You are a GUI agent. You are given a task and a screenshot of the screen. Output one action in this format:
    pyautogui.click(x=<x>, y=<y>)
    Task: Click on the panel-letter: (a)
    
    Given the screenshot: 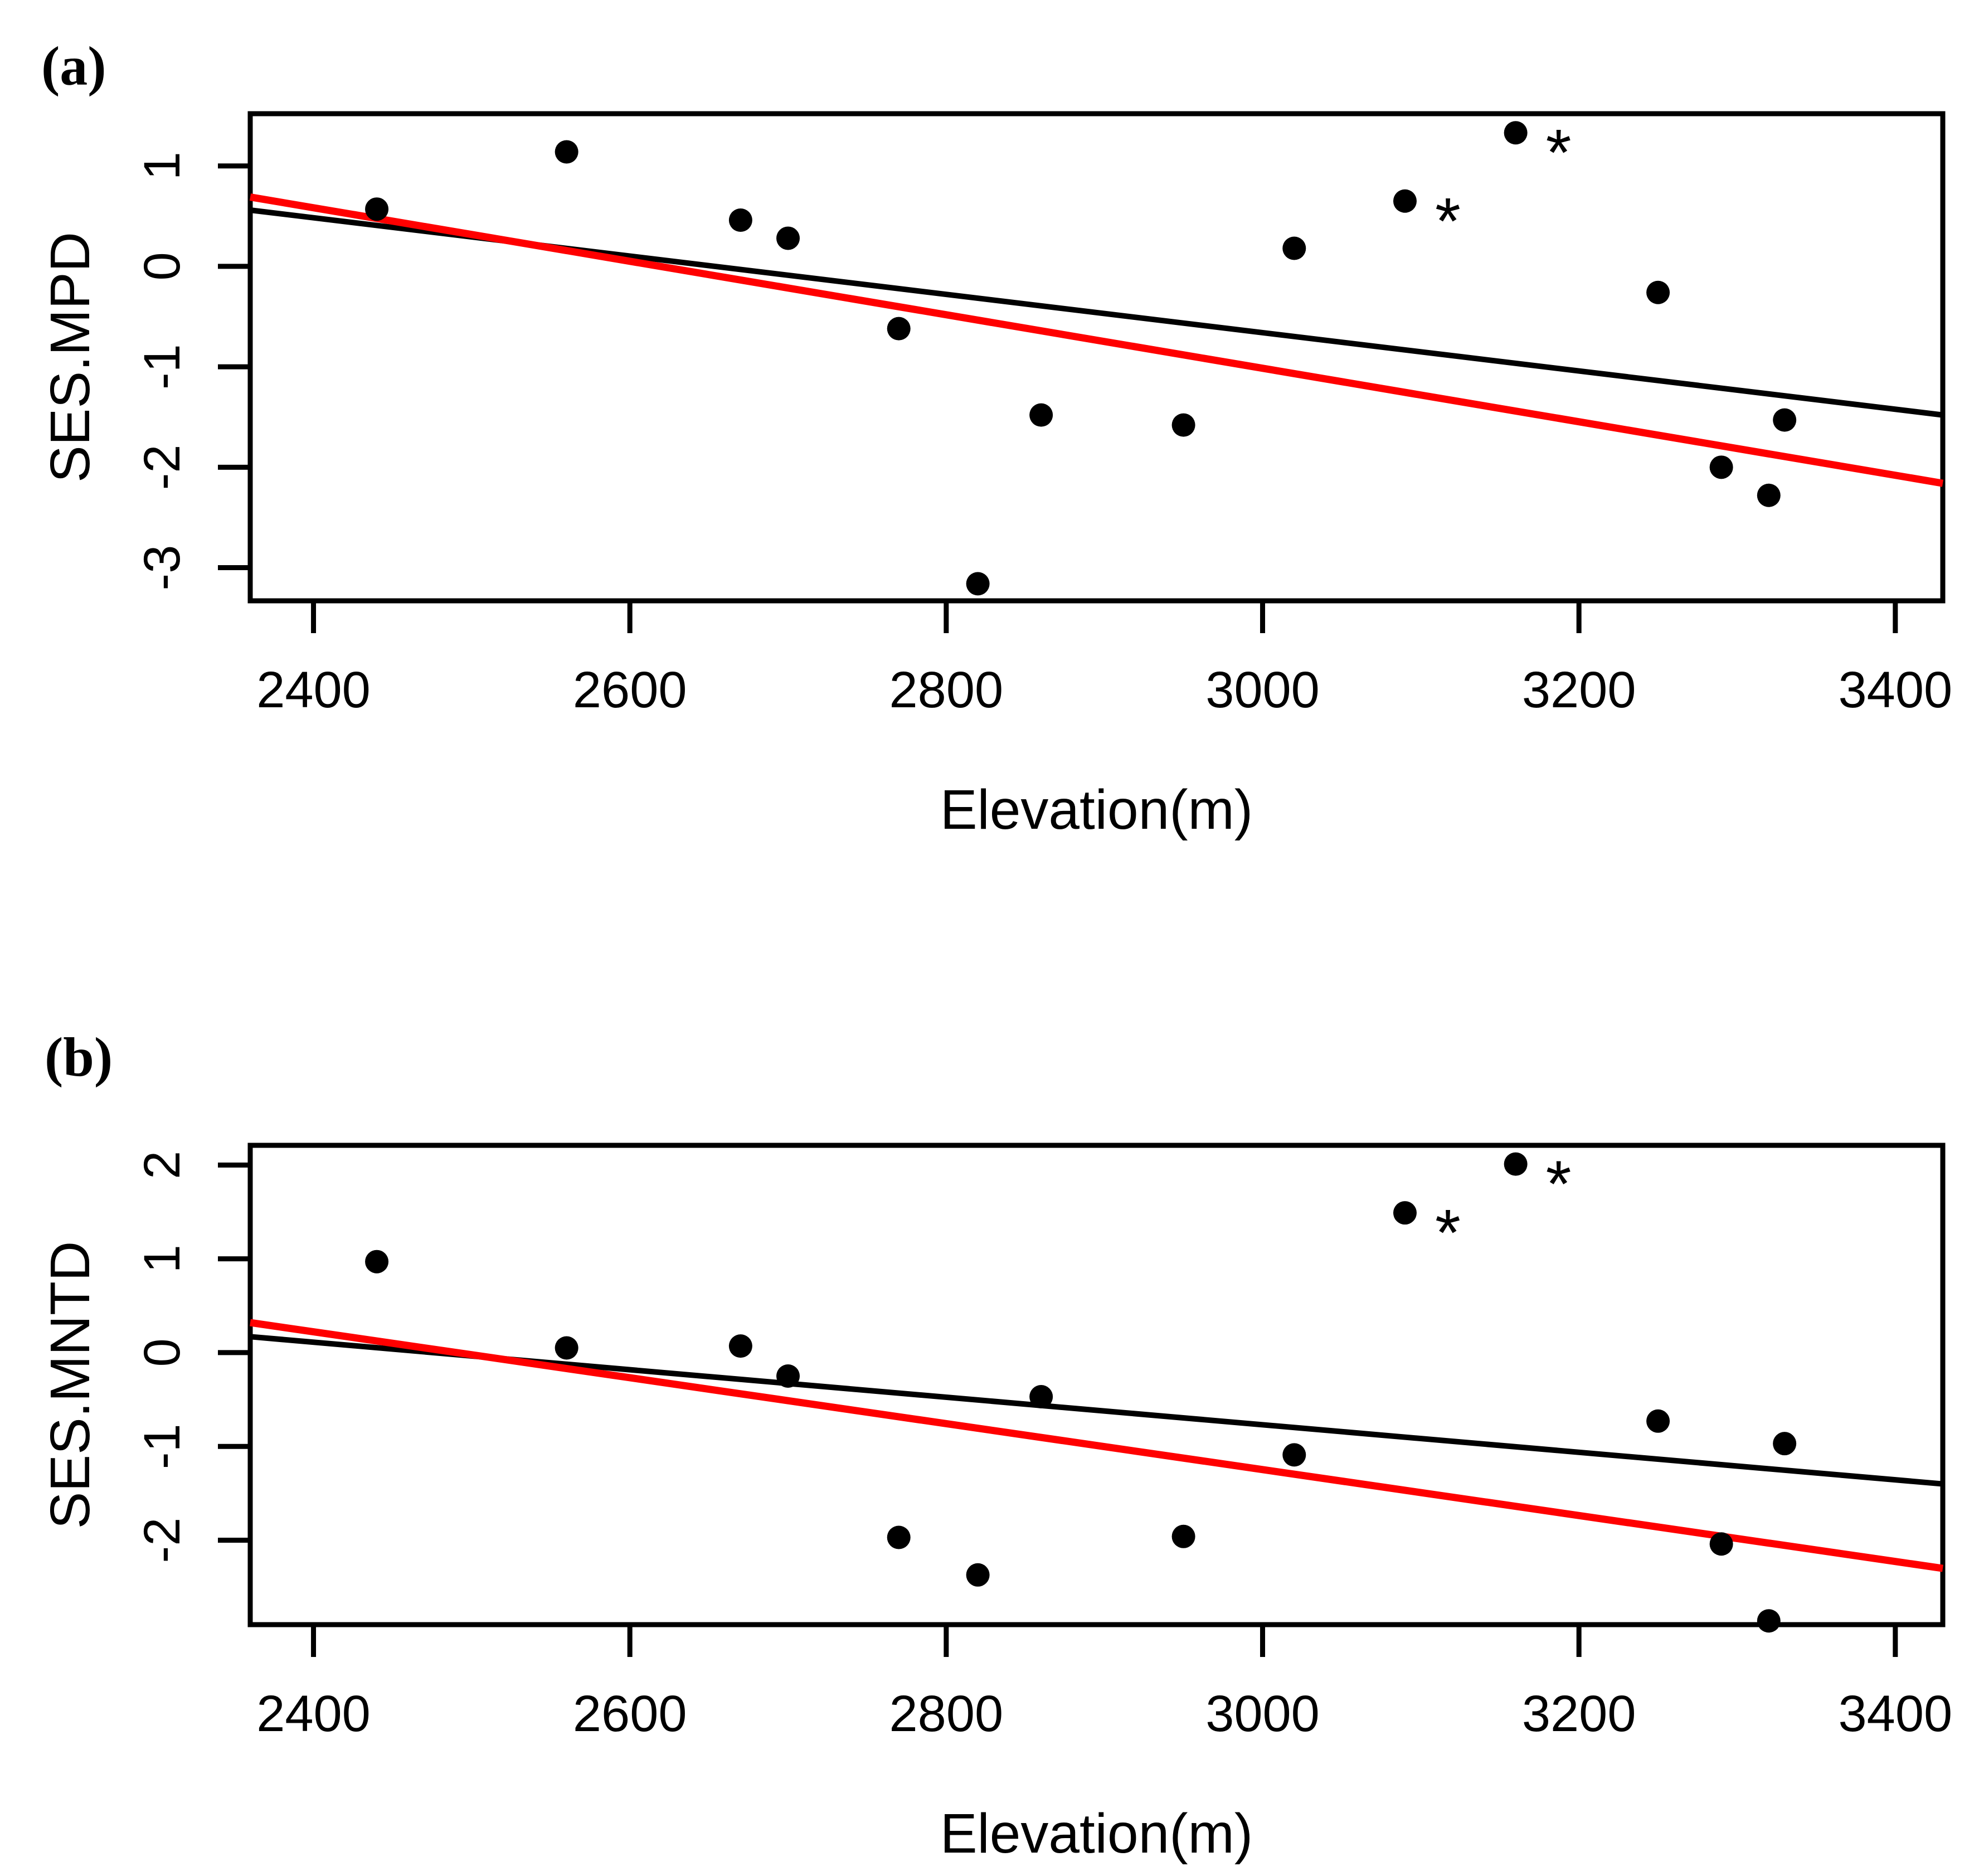 What is the action you would take?
    pyautogui.click(x=73, y=66)
    